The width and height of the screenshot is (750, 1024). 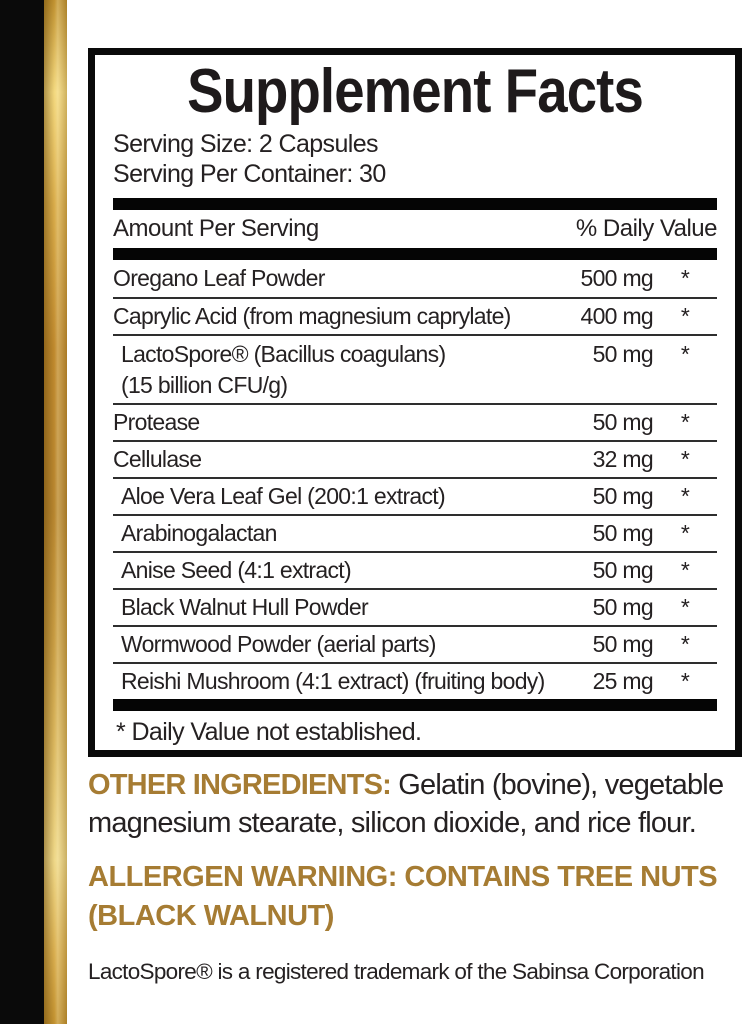 I want to click on ingredient-row-arabinogalactan: Arabinogalactan 50 mg *, so click(x=415, y=532).